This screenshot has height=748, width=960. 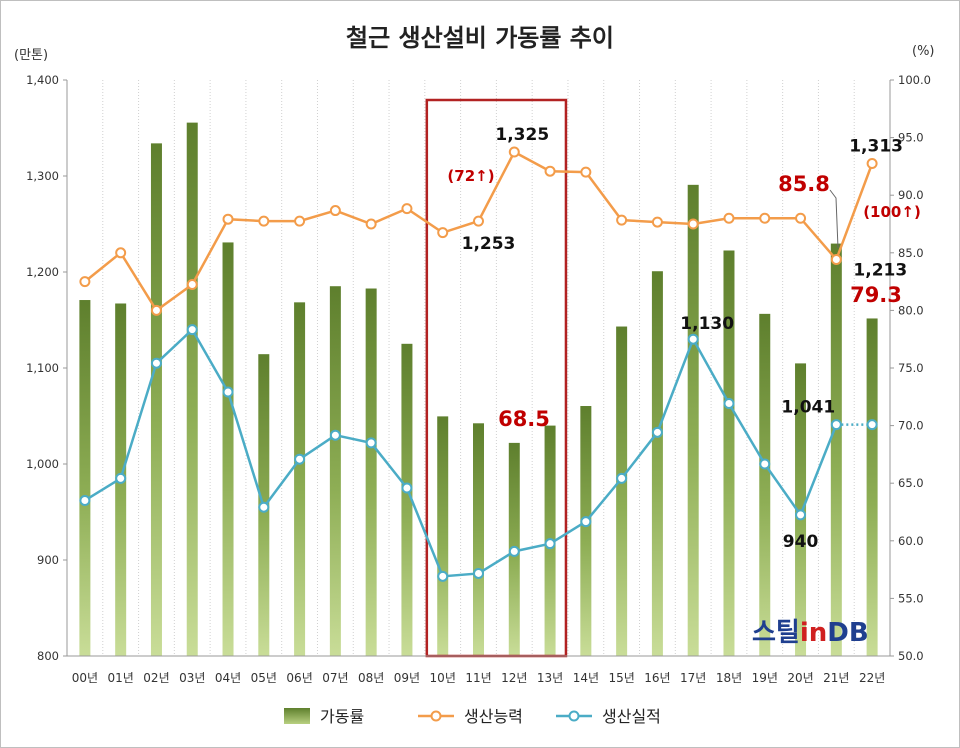 What do you see at coordinates (911, 598) in the screenshot?
I see `right-tick-label: 55.0` at bounding box center [911, 598].